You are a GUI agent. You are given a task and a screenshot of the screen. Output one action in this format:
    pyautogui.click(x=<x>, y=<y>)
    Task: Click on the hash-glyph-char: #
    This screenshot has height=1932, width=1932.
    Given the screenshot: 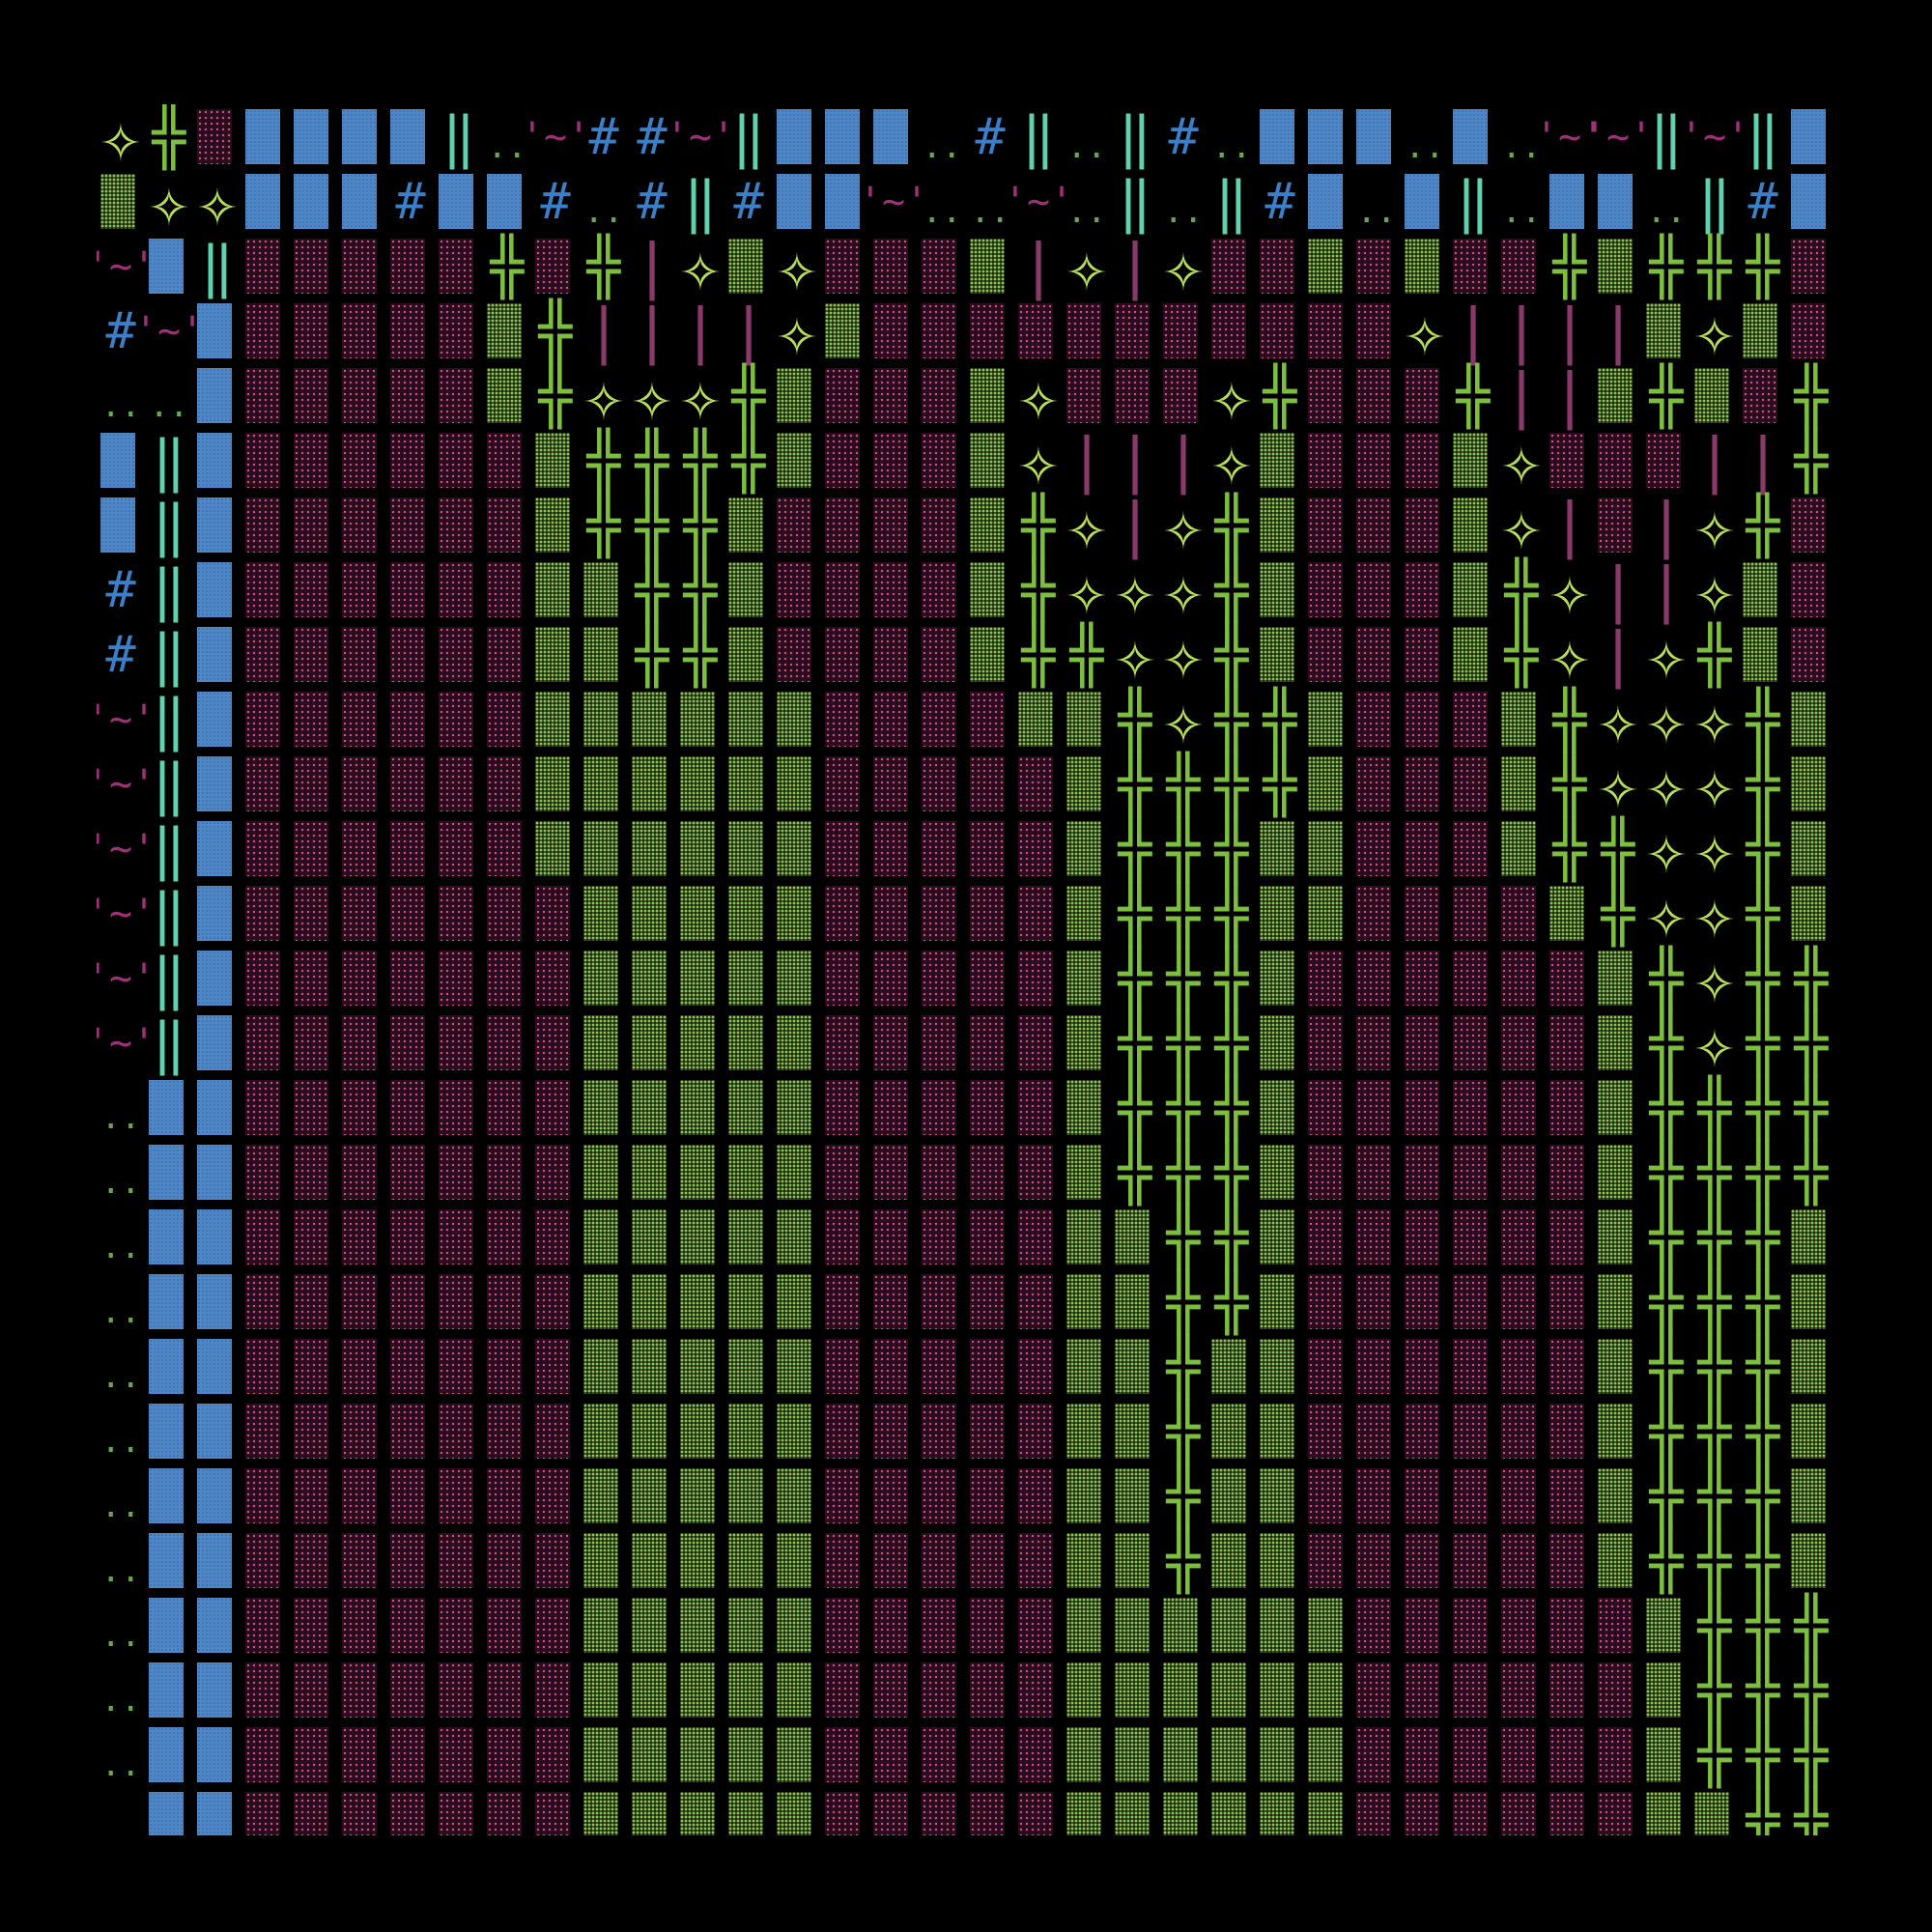 What is the action you would take?
    pyautogui.click(x=1279, y=201)
    